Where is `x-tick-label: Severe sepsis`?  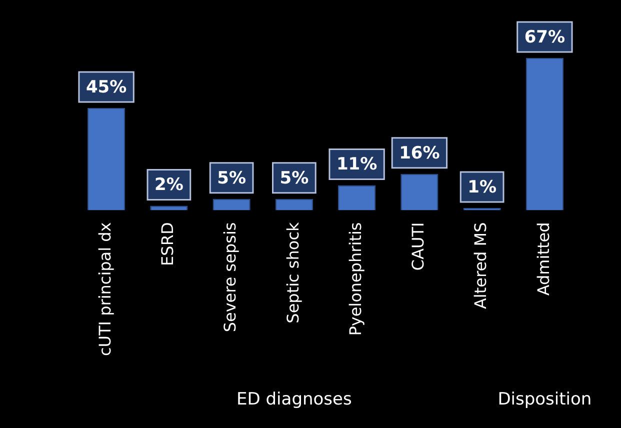
x-tick-label: Severe sepsis is located at coordinates (230, 277).